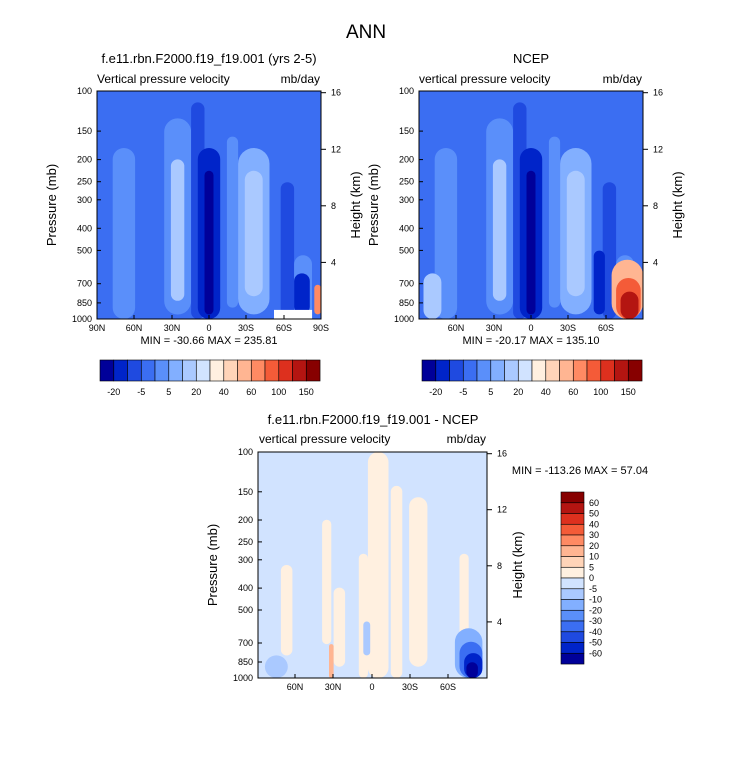 The height and width of the screenshot is (773, 733). I want to click on colorbar-label: 100, so click(278, 392).